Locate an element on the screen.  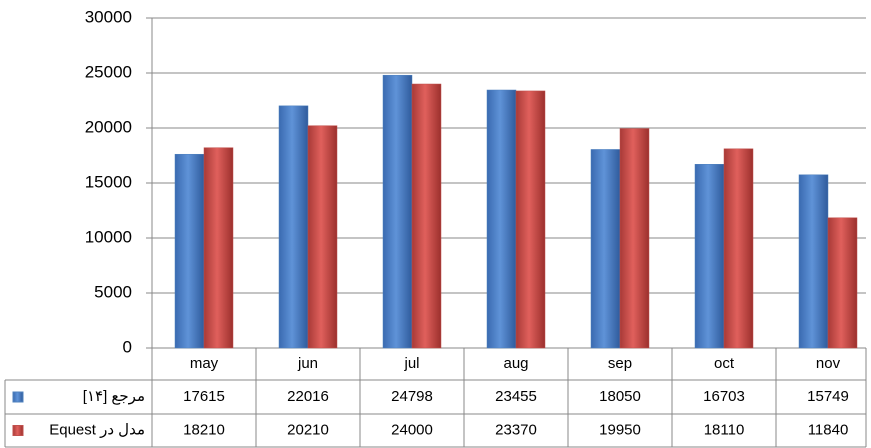
table-value: 24798 is located at coordinates (412, 396).